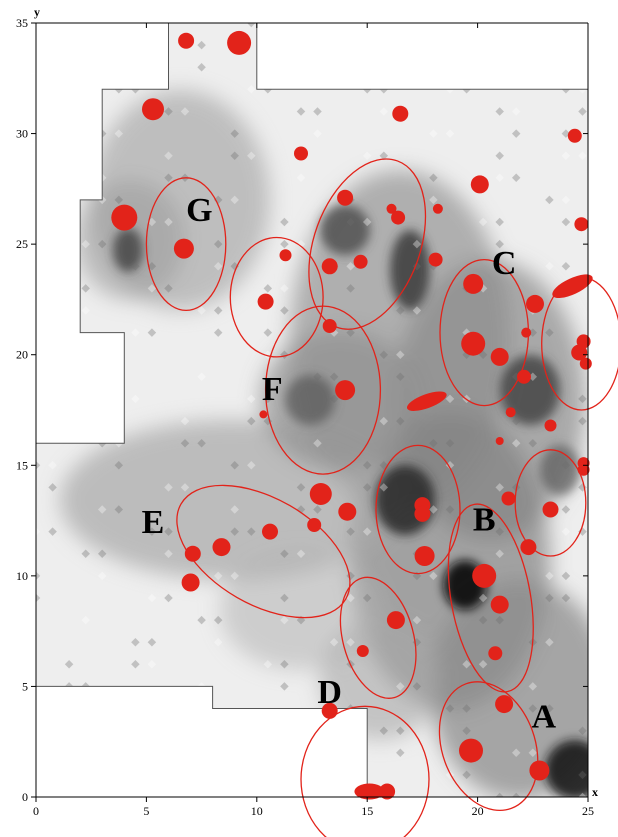 This screenshot has height=837, width=618. I want to click on y-tick-label: 25, so click(22, 244).